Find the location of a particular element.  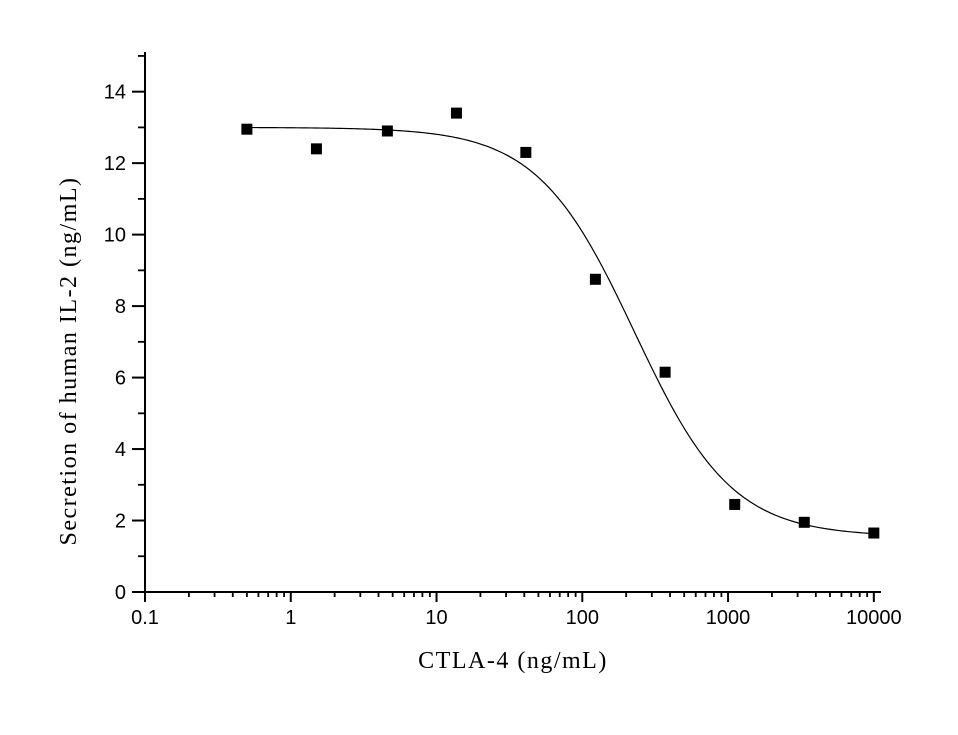

y-tick-label: 4 is located at coordinates (120, 450).